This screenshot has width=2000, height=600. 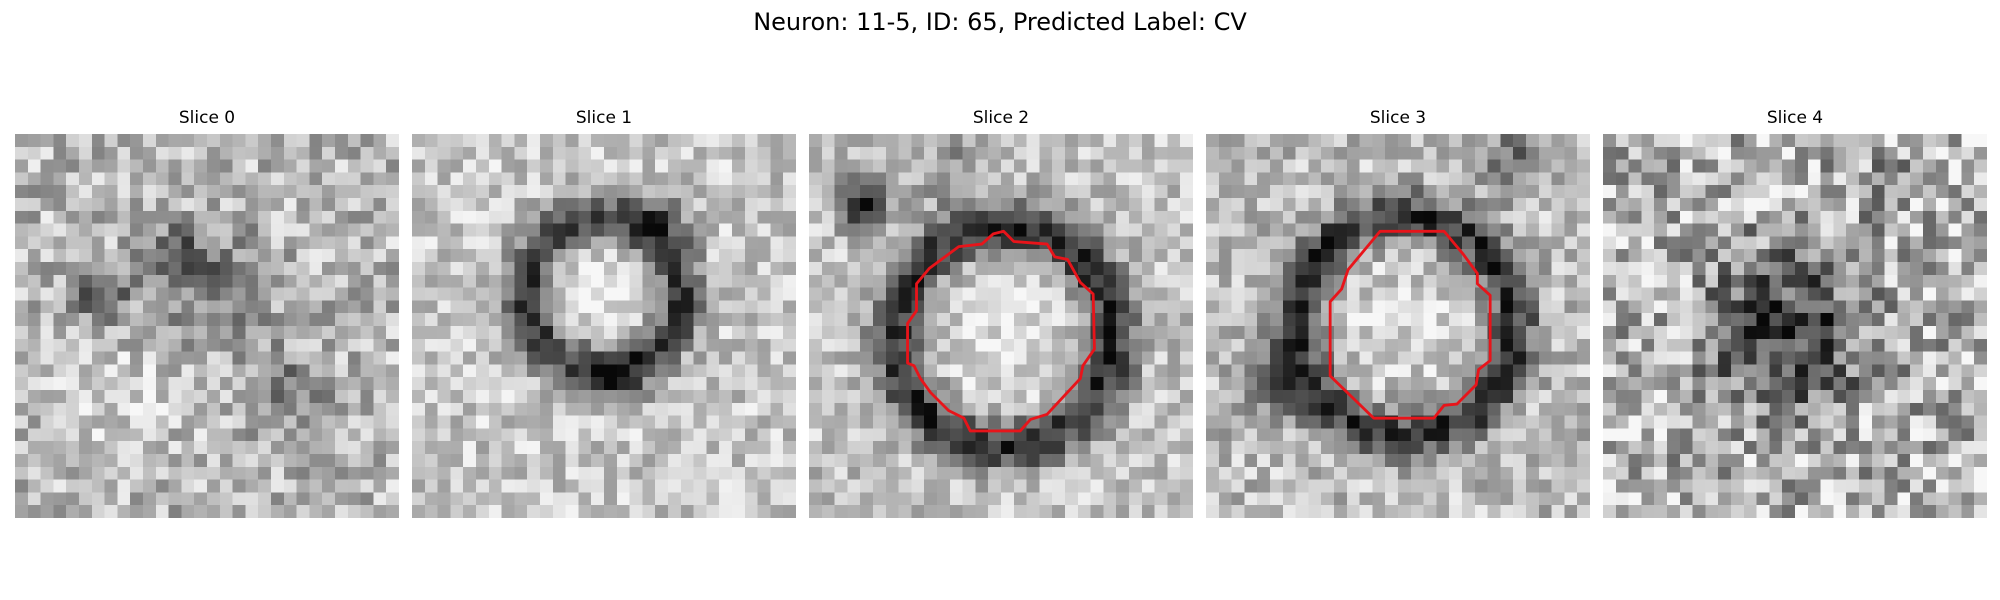 What do you see at coordinates (207, 118) in the screenshot?
I see `slice-title-0: Slice 0` at bounding box center [207, 118].